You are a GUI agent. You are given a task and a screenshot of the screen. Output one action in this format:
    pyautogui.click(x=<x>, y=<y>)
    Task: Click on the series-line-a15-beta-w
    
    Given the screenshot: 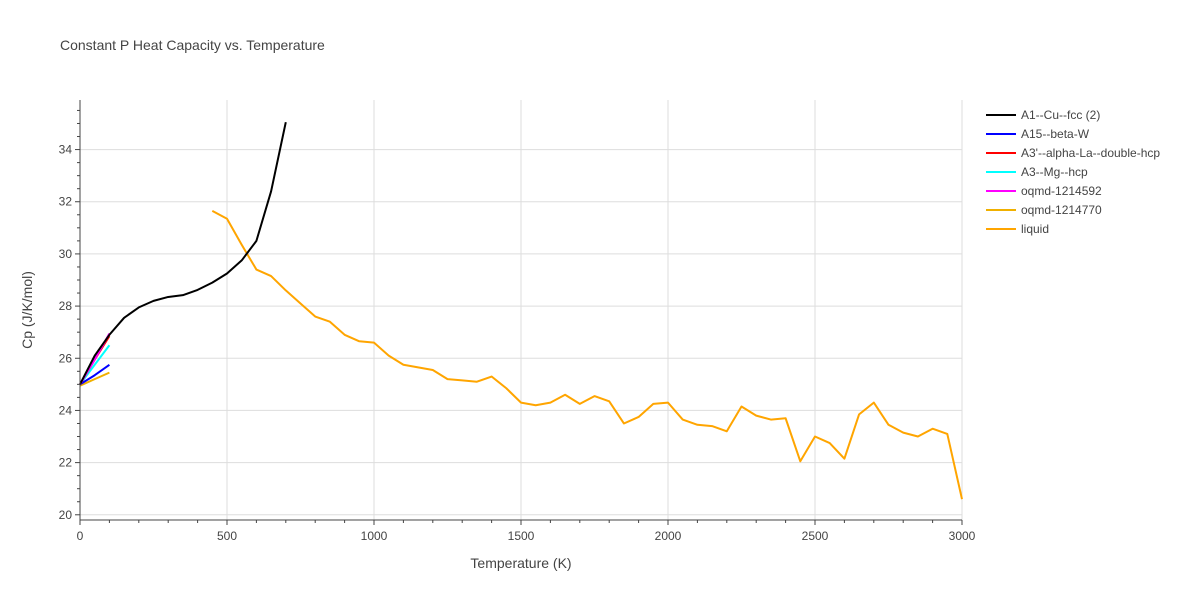 What is the action you would take?
    pyautogui.click(x=94, y=374)
    